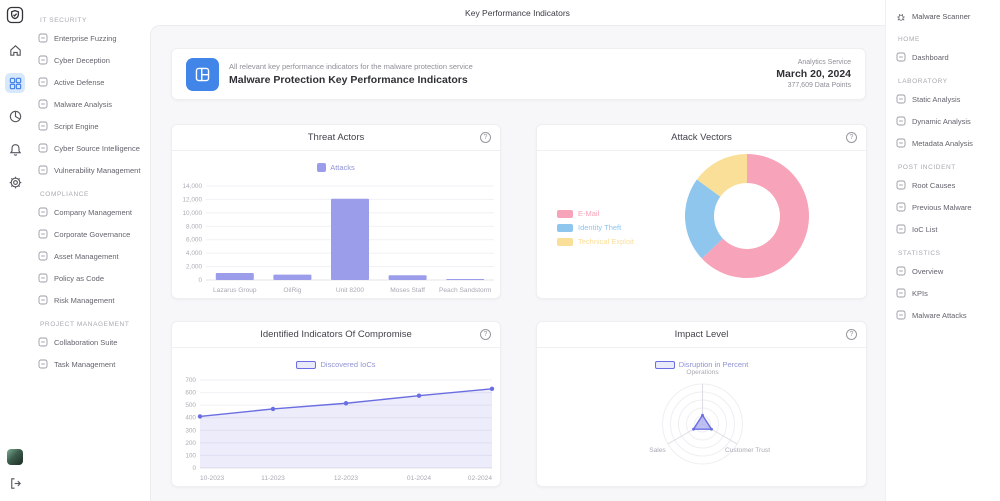 Image resolution: width=1000 pixels, height=501 pixels. What do you see at coordinates (941, 121) in the screenshot?
I see `nav-item-label: Dynamic Analysis` at bounding box center [941, 121].